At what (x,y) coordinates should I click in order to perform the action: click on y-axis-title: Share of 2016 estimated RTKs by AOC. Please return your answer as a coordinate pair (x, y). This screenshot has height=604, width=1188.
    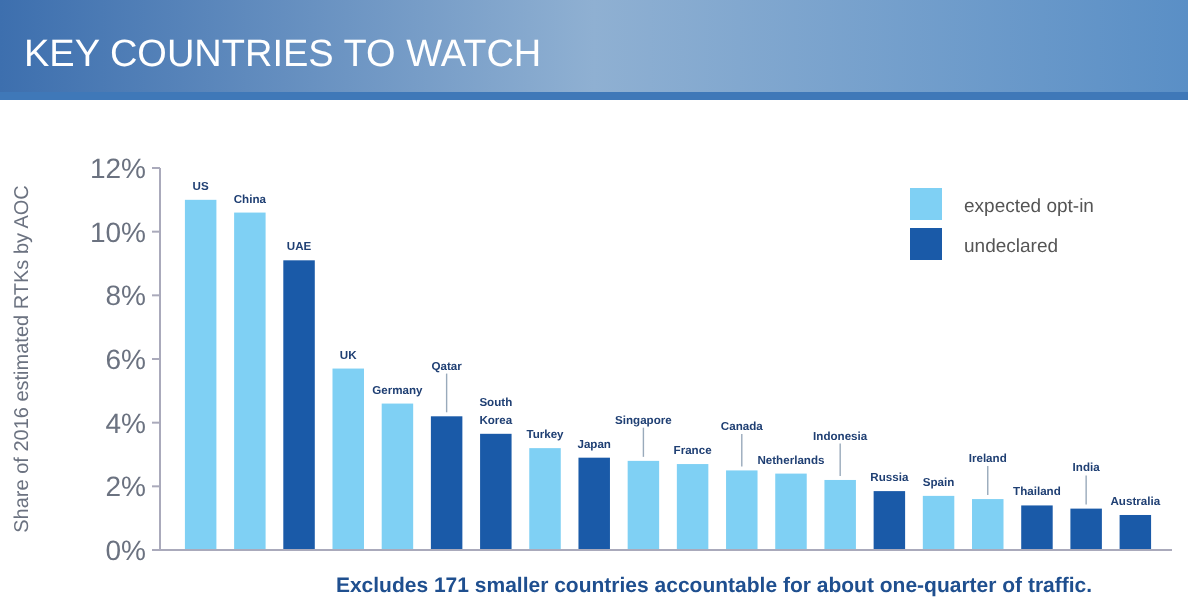
    Looking at the image, I should click on (23, 359).